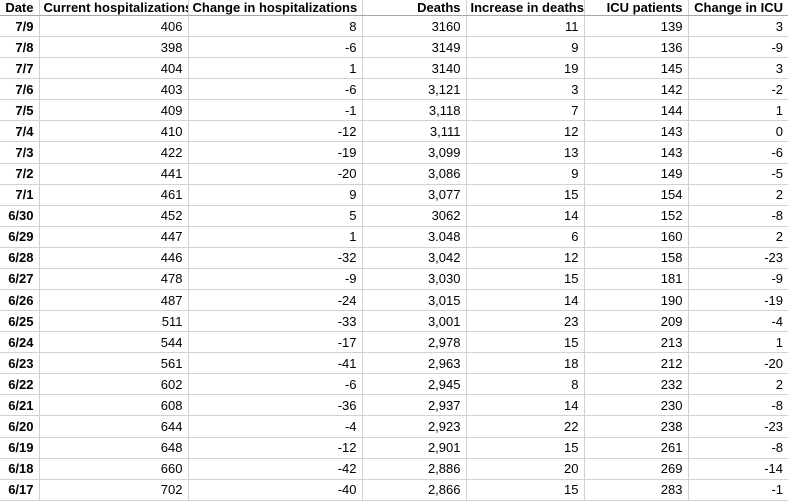  What do you see at coordinates (414, 279) in the screenshot?
I see `cell-deaths: 3,030` at bounding box center [414, 279].